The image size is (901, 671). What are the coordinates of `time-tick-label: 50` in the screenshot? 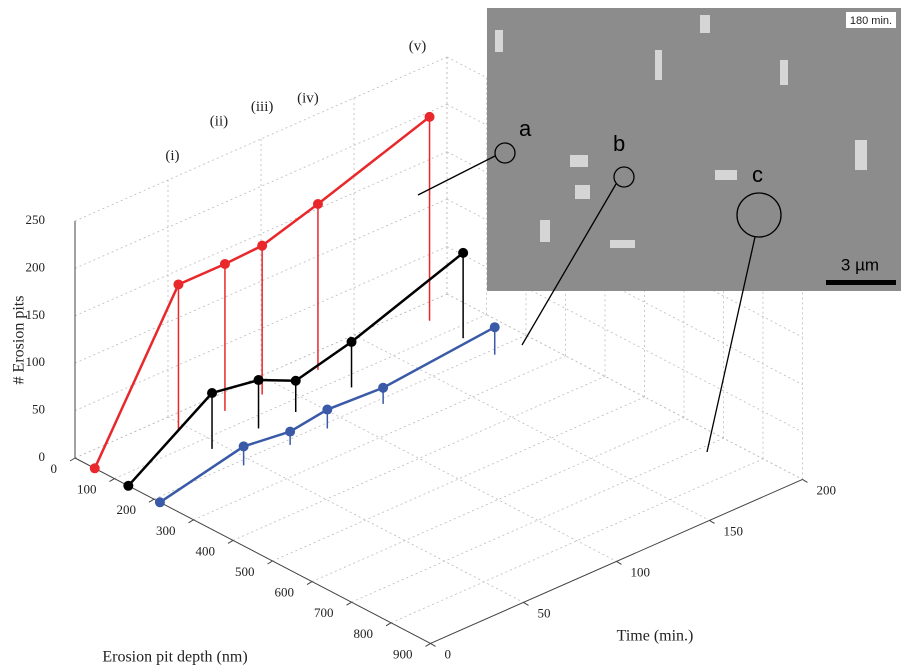 It's located at (544, 612).